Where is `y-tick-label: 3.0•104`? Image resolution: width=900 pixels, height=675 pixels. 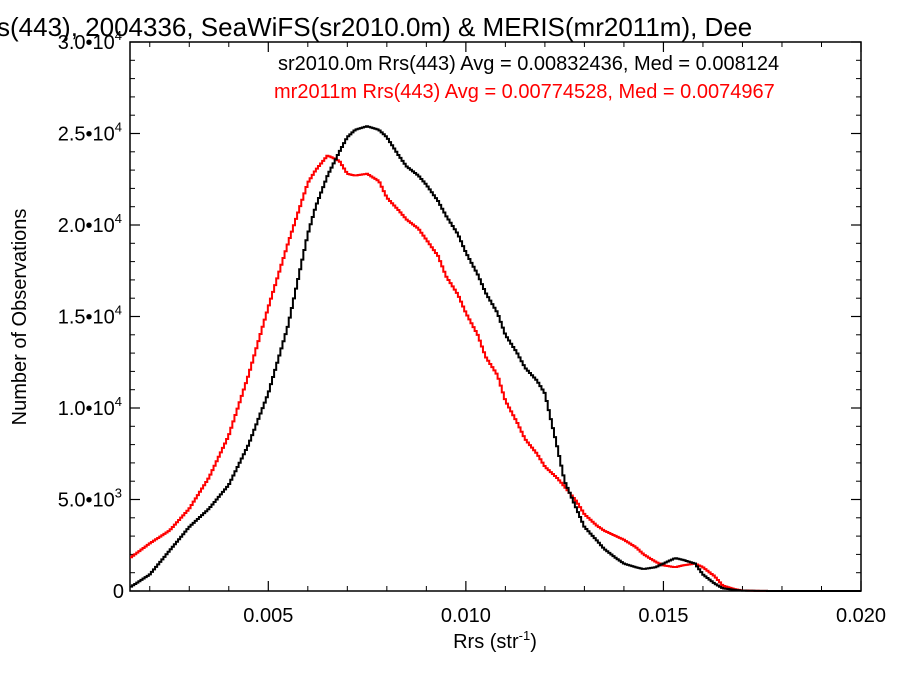 y-tick-label: 3.0•104 is located at coordinates (90, 41).